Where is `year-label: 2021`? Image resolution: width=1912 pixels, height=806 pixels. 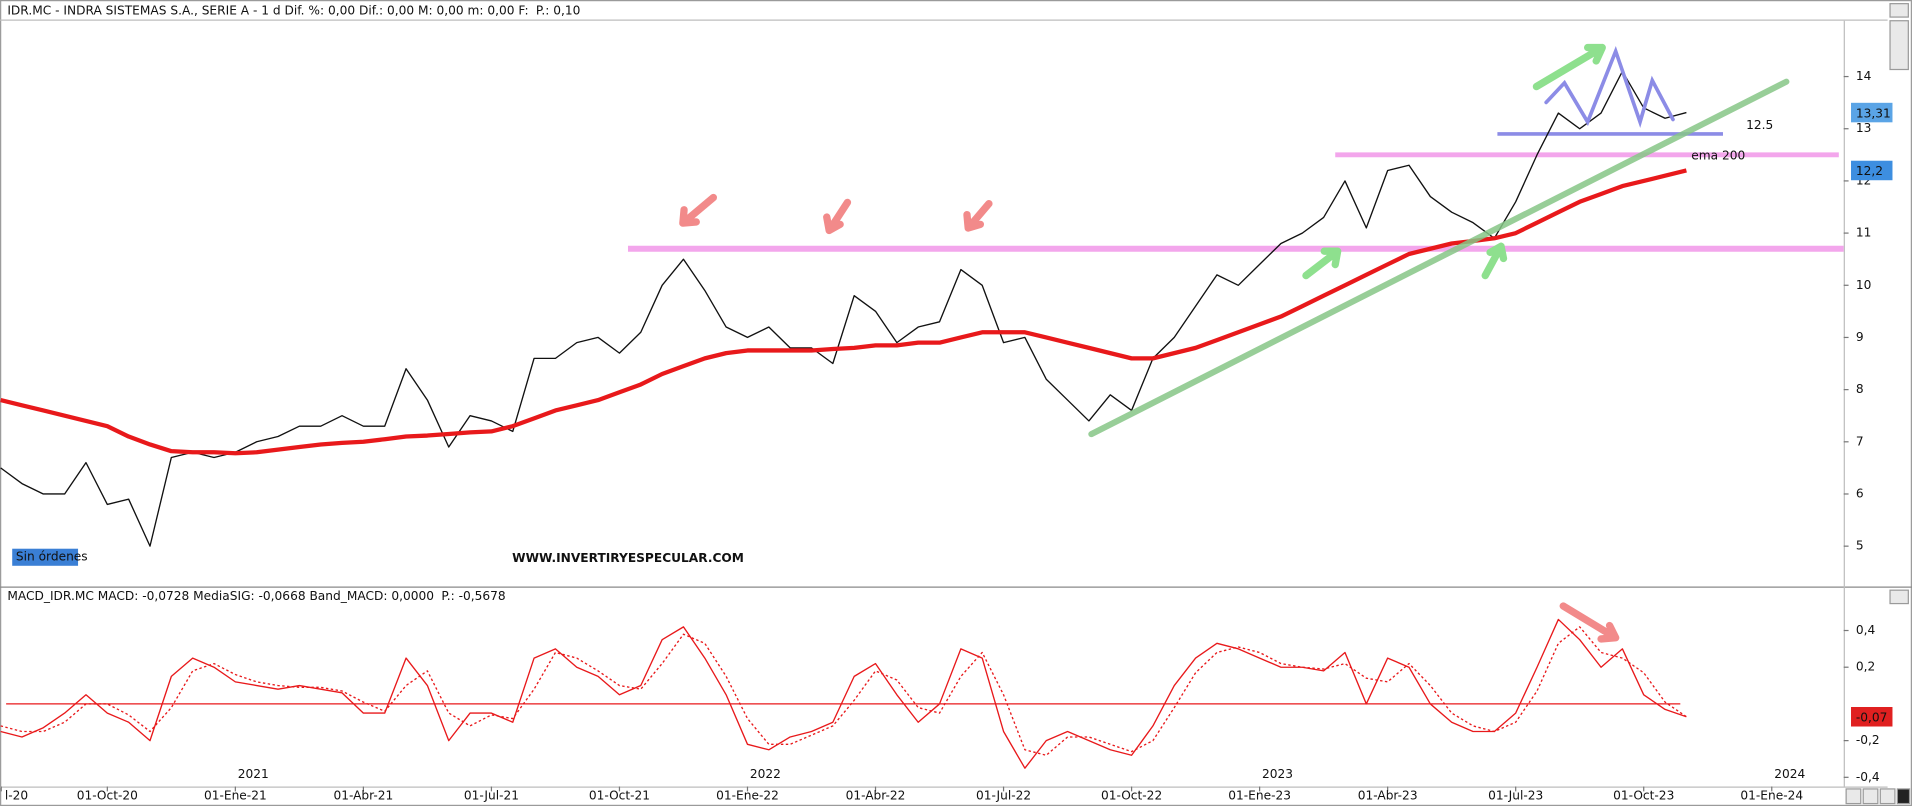 year-label: 2021 is located at coordinates (253, 774).